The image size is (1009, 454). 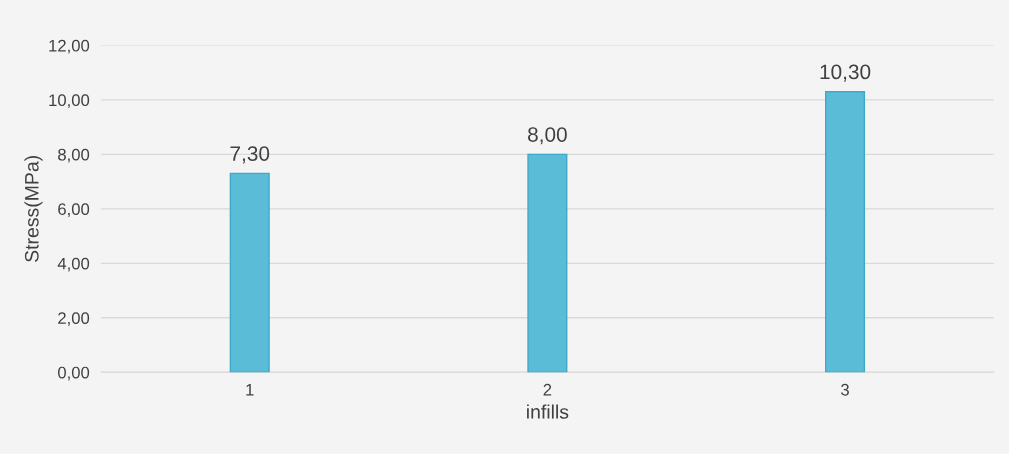 What do you see at coordinates (250, 390) in the screenshot?
I see `x-tick-label: 1` at bounding box center [250, 390].